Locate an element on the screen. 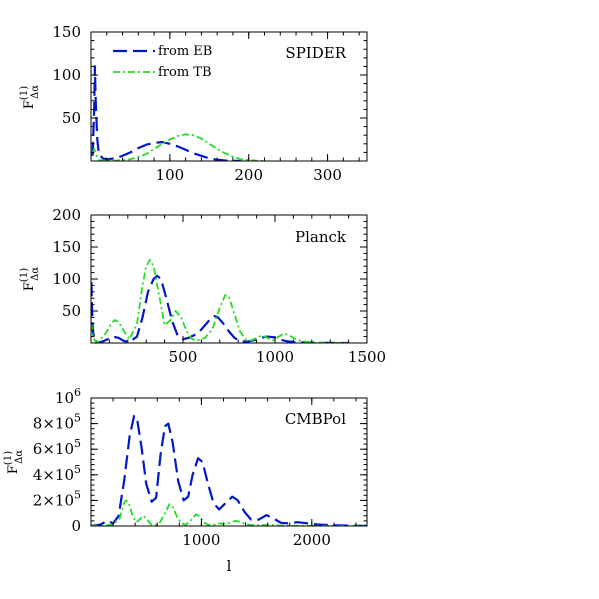 This screenshot has width=599, height=599. cmbpol-ytick-label: 6×10⁵ is located at coordinates (57, 447).